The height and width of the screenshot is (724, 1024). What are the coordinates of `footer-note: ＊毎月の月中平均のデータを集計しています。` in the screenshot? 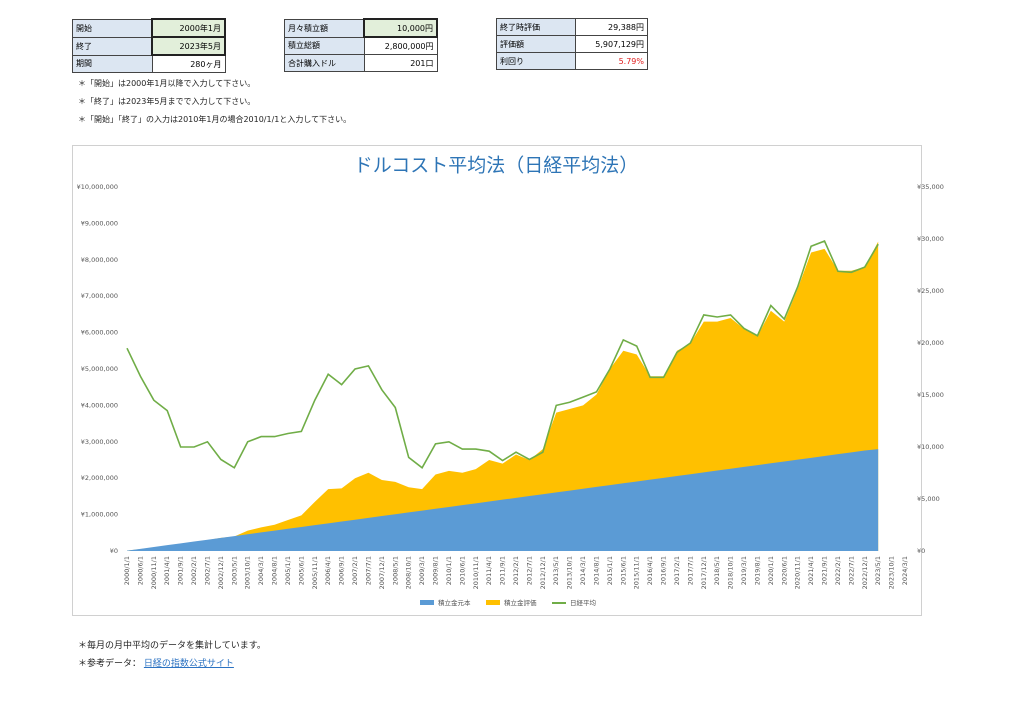 It's located at (172, 646).